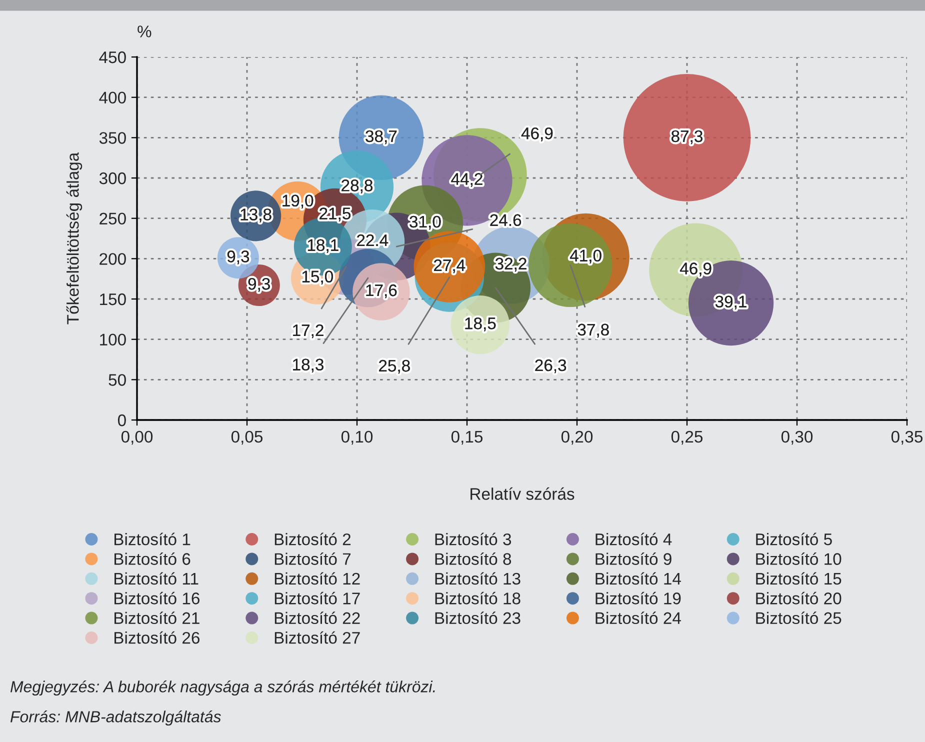  Describe the element at coordinates (113, 299) in the screenshot. I see `y-tick-label: 150` at that location.